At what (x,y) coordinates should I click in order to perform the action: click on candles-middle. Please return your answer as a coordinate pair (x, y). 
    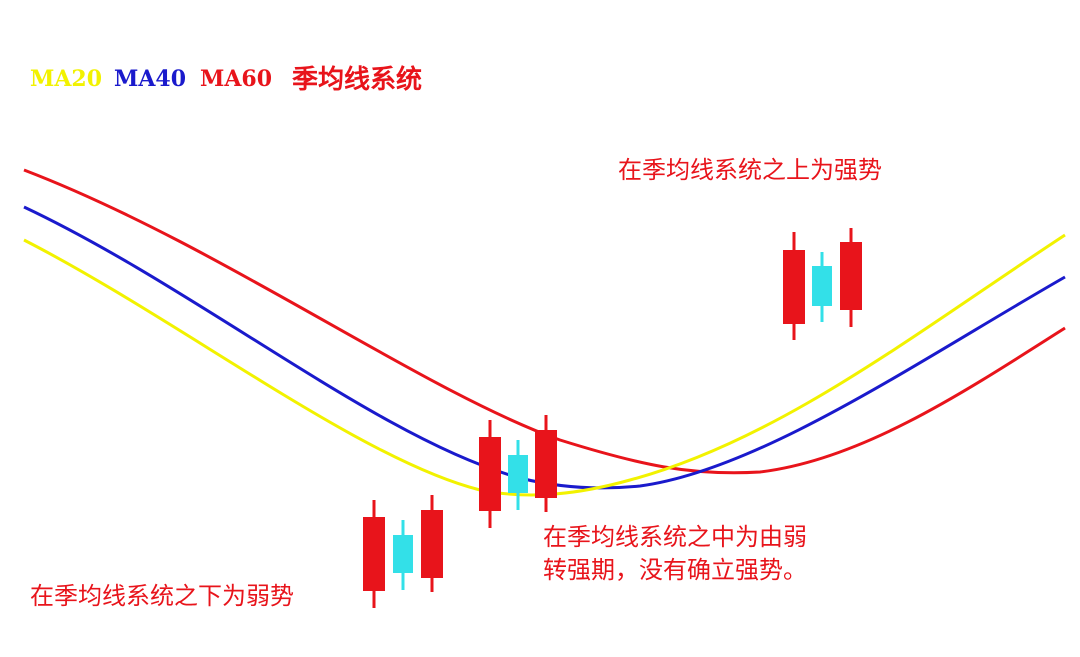
    Looking at the image, I should click on (518, 471).